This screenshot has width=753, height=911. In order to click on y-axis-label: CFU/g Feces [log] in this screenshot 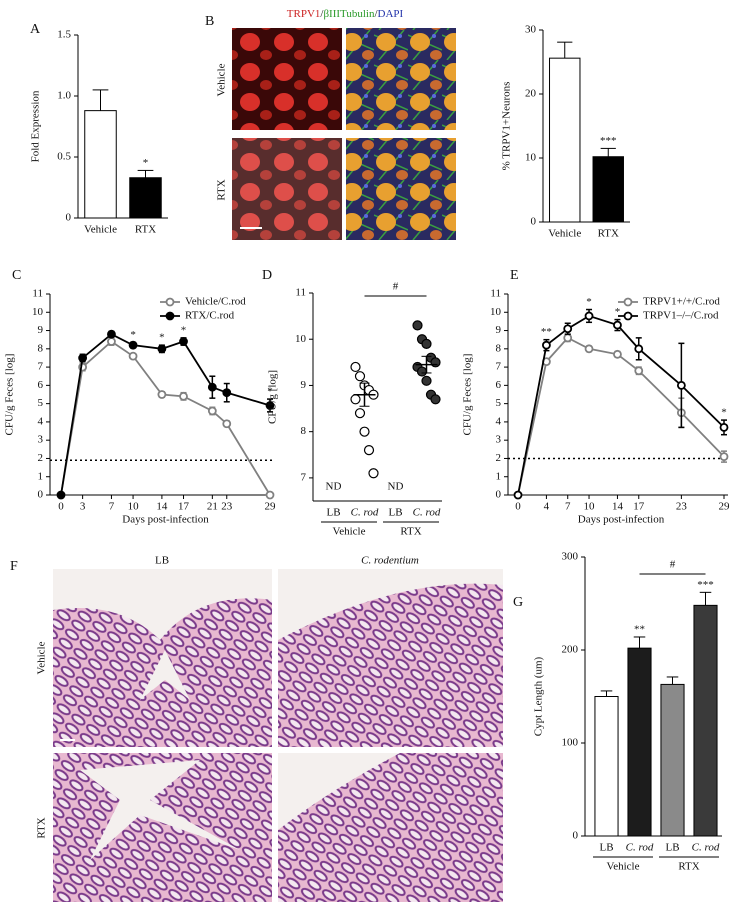, I will do `click(468, 395)`.